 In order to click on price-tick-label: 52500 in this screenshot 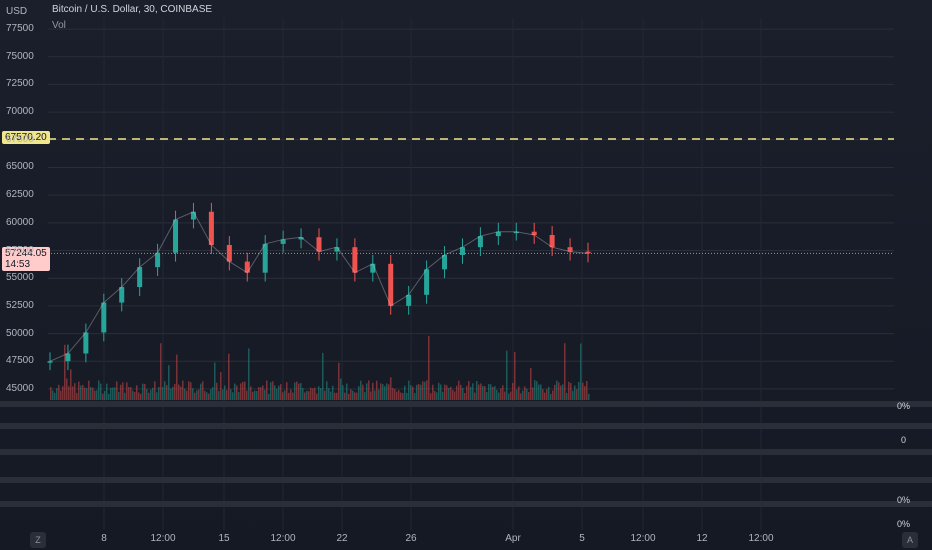, I will do `click(20, 305)`.